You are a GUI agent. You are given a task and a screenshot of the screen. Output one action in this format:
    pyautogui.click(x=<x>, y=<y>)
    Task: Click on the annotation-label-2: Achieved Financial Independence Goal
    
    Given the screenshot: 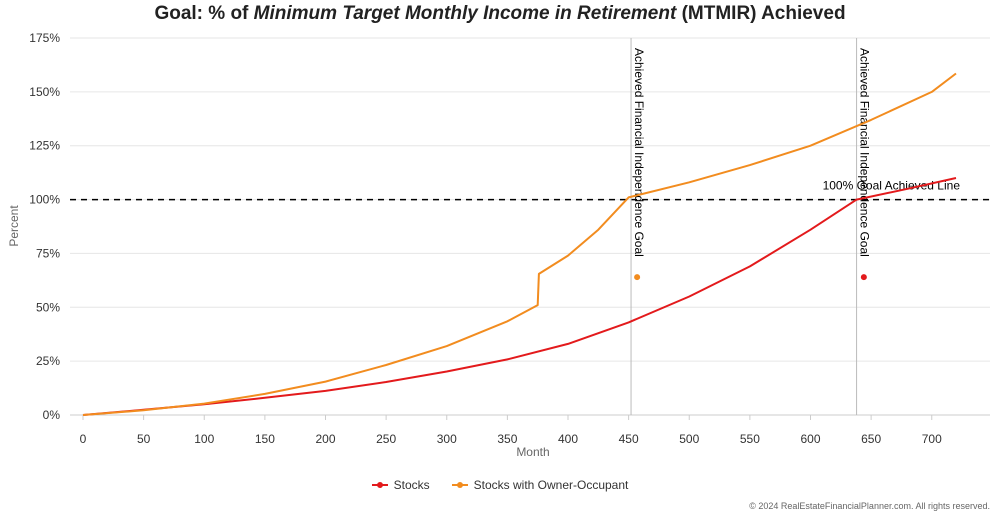 What is the action you would take?
    pyautogui.click(x=865, y=152)
    